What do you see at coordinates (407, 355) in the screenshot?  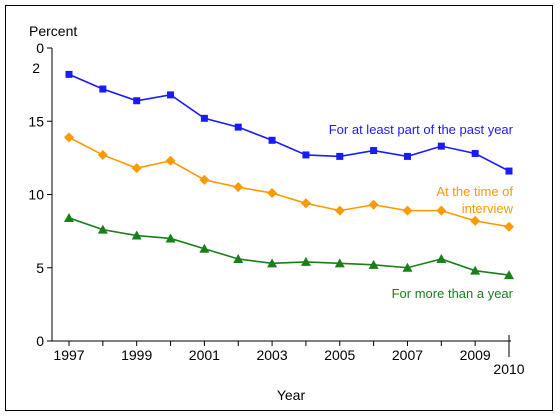 I see `x-tick-label: 2007` at bounding box center [407, 355].